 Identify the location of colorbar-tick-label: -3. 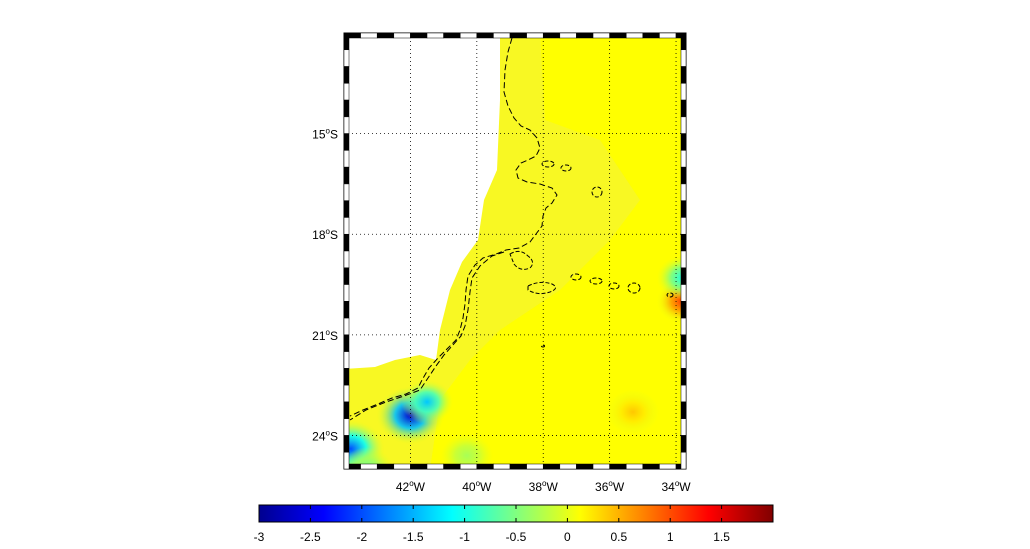
(259, 537).